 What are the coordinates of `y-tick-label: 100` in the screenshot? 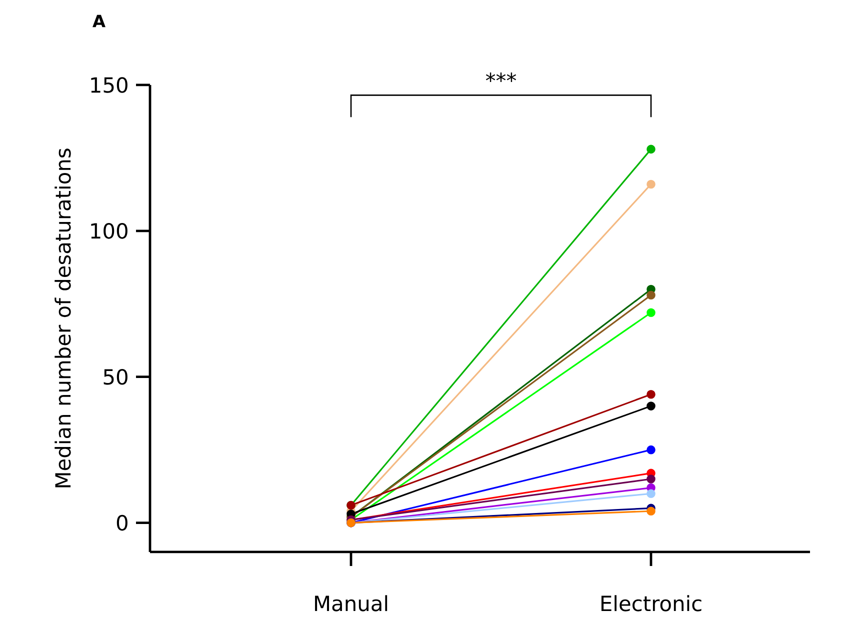 It's located at (109, 231).